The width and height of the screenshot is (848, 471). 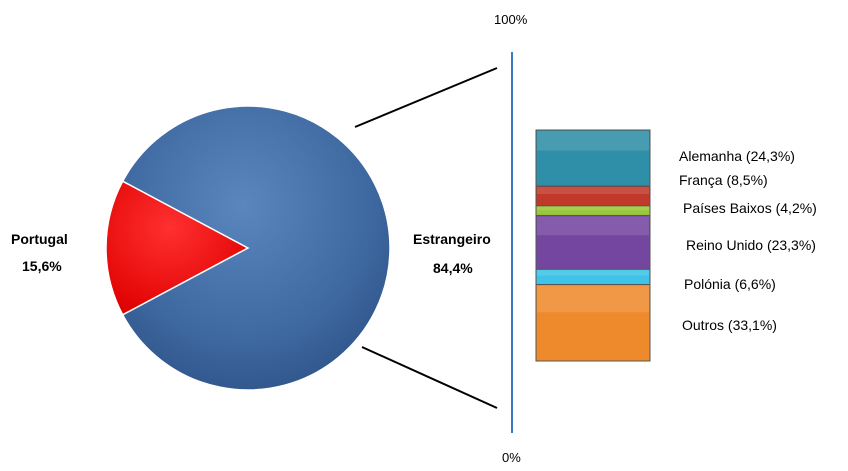 I want to click on legend-outros: Outros (33,1%), so click(x=729, y=325).